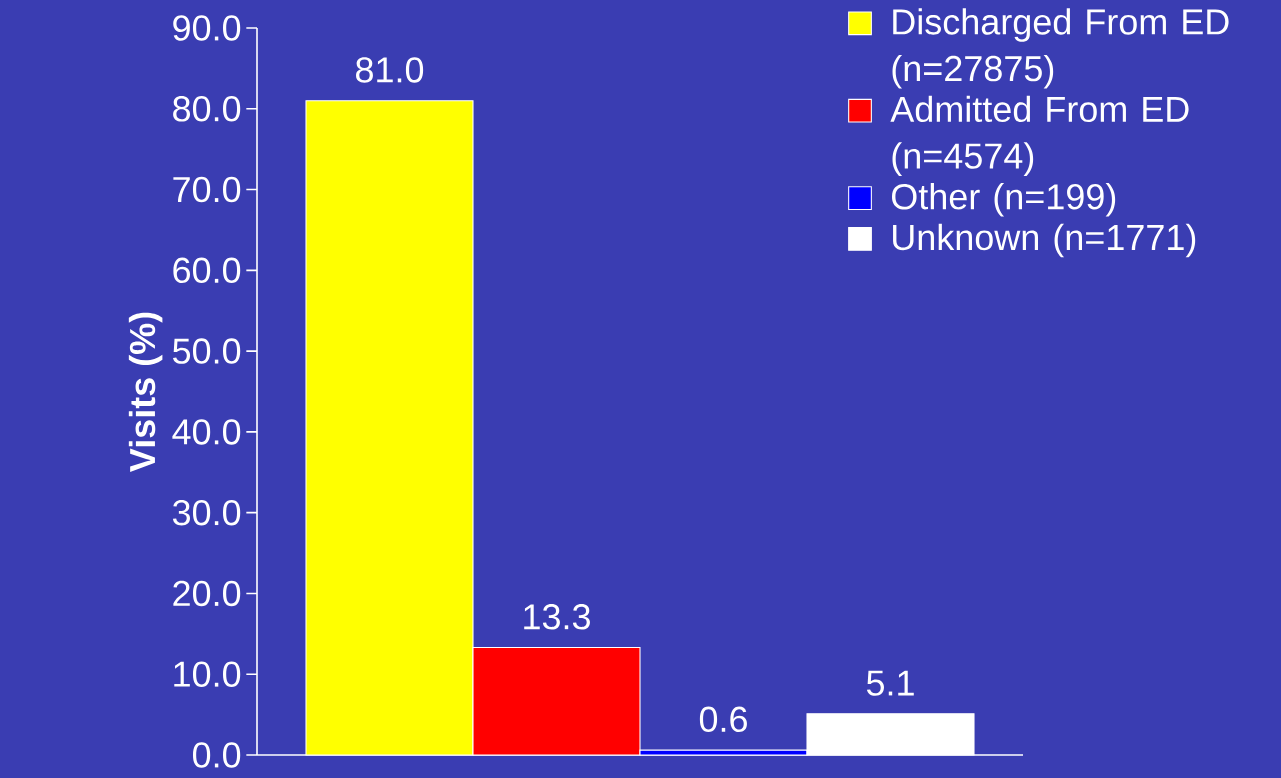 The height and width of the screenshot is (778, 1281). What do you see at coordinates (1044, 240) in the screenshot?
I see `legend-label: Unknown (n=1771)` at bounding box center [1044, 240].